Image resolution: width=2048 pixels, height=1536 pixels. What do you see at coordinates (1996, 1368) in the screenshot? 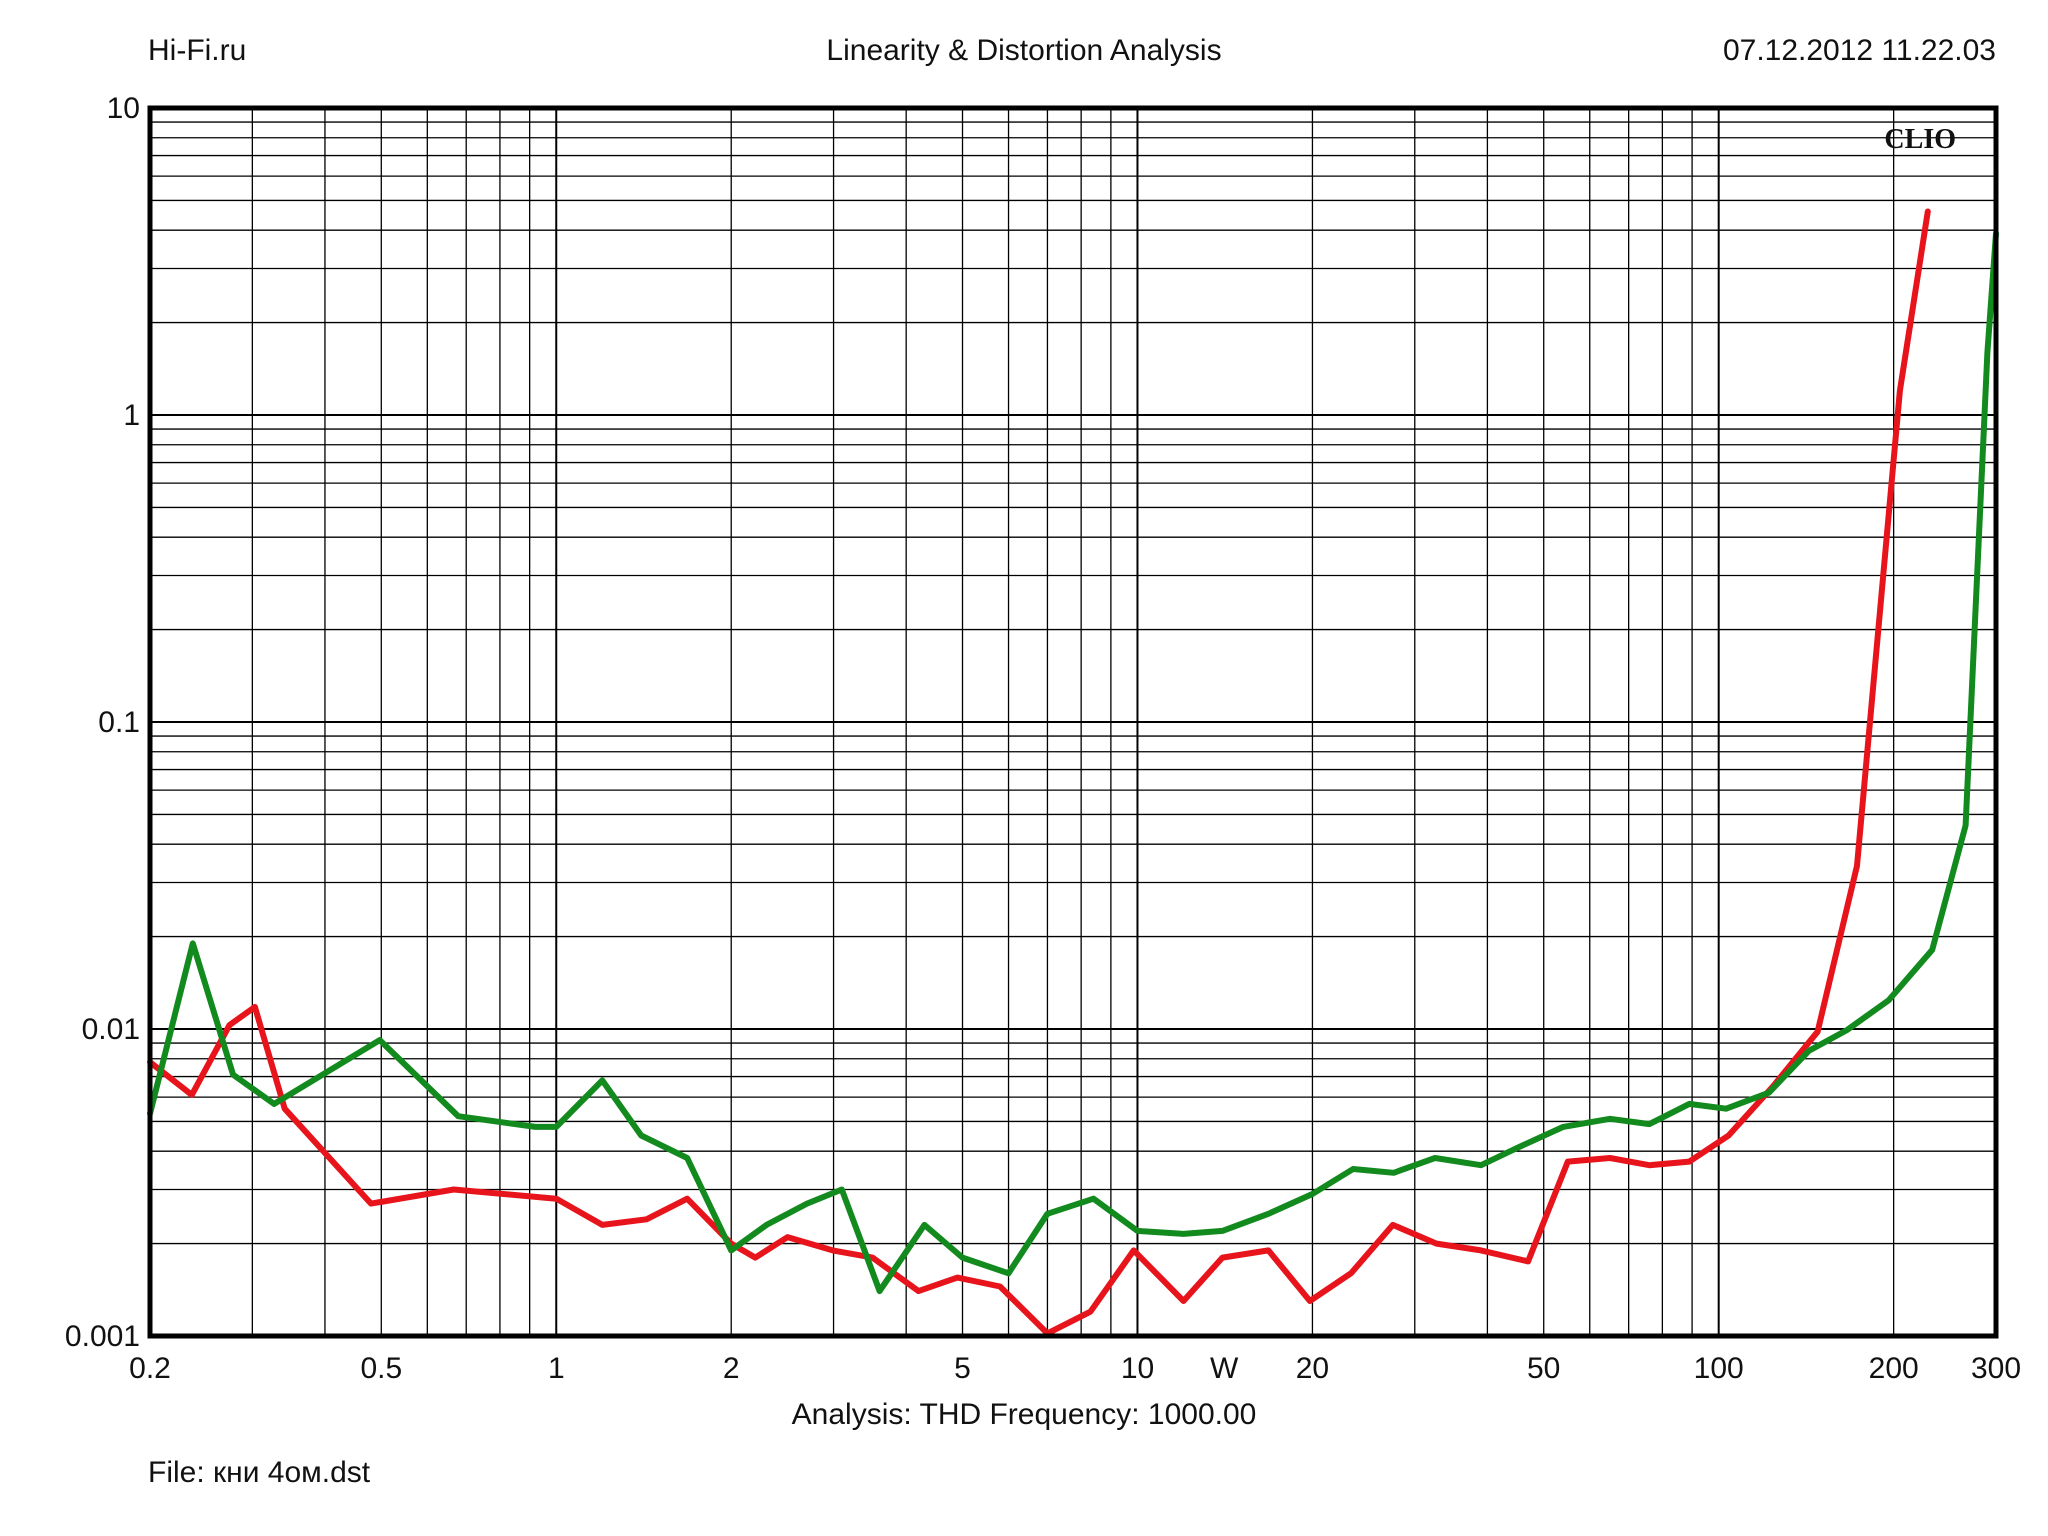
I see `x-tick-label: 300` at bounding box center [1996, 1368].